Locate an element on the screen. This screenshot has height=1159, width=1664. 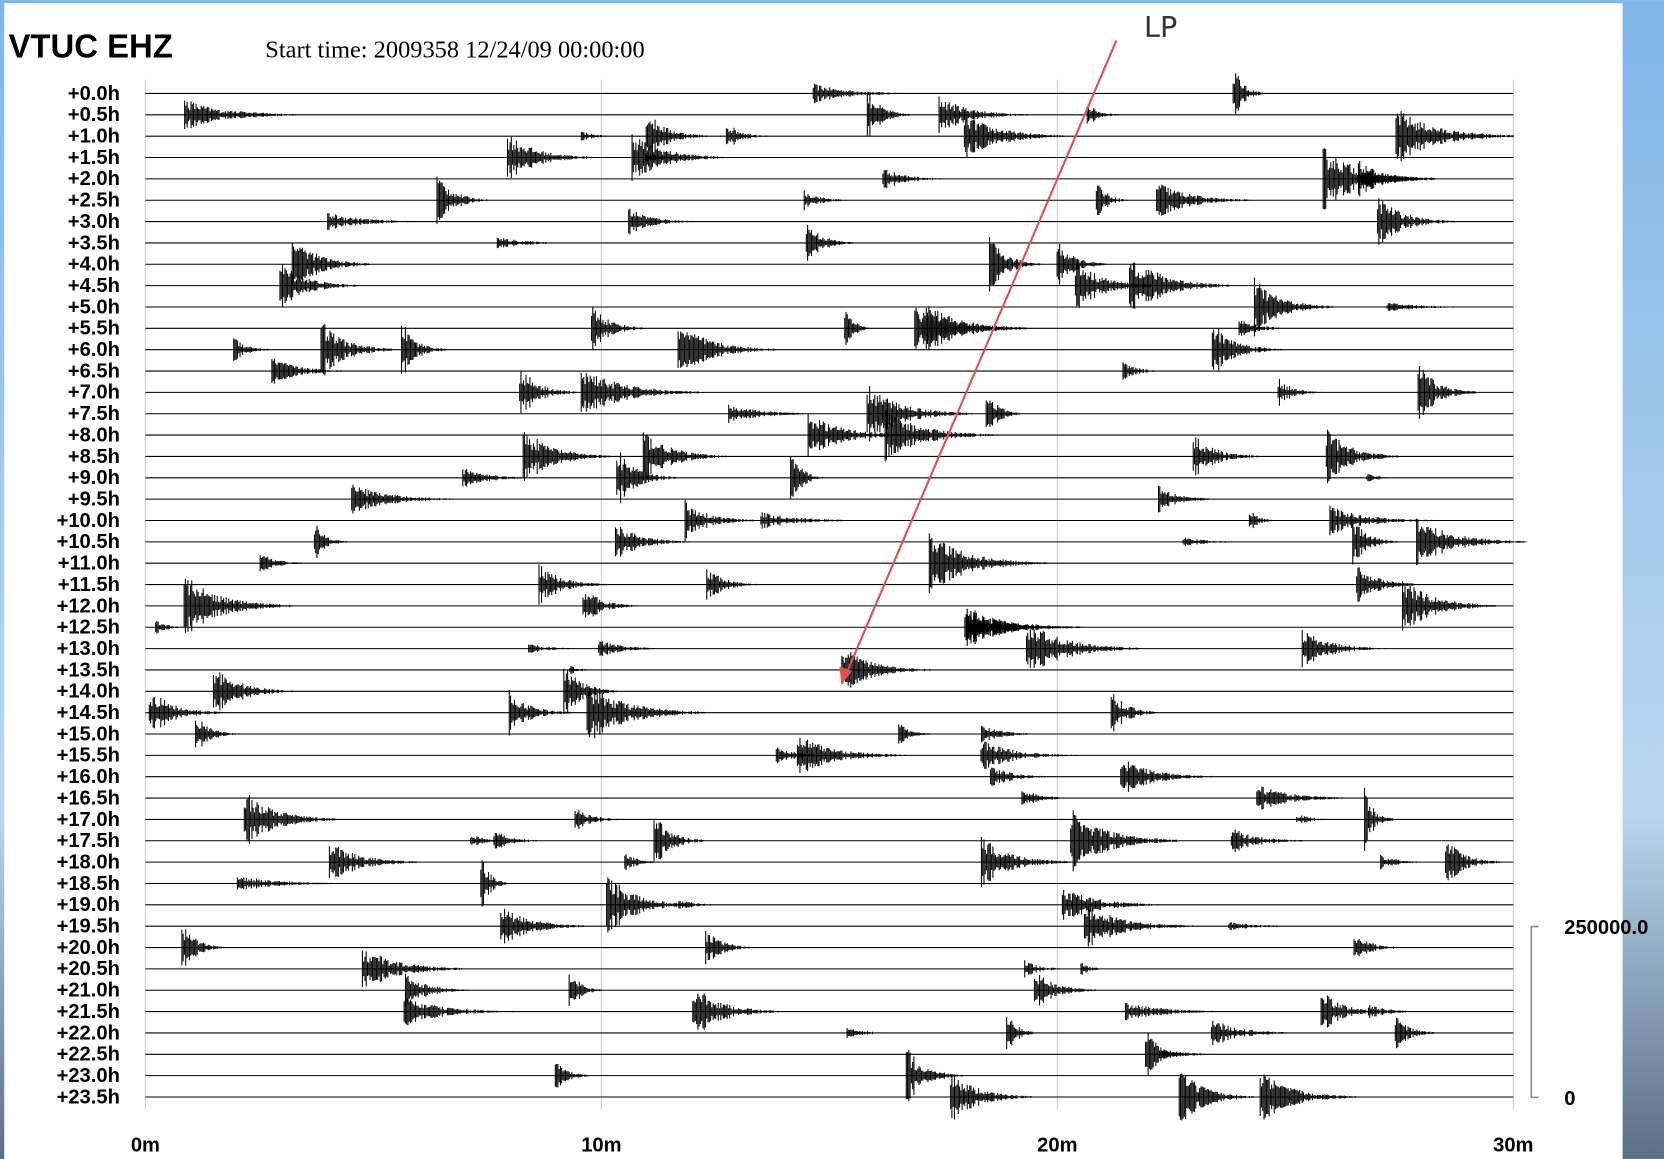
row-label: +9.5h is located at coordinates (94, 500).